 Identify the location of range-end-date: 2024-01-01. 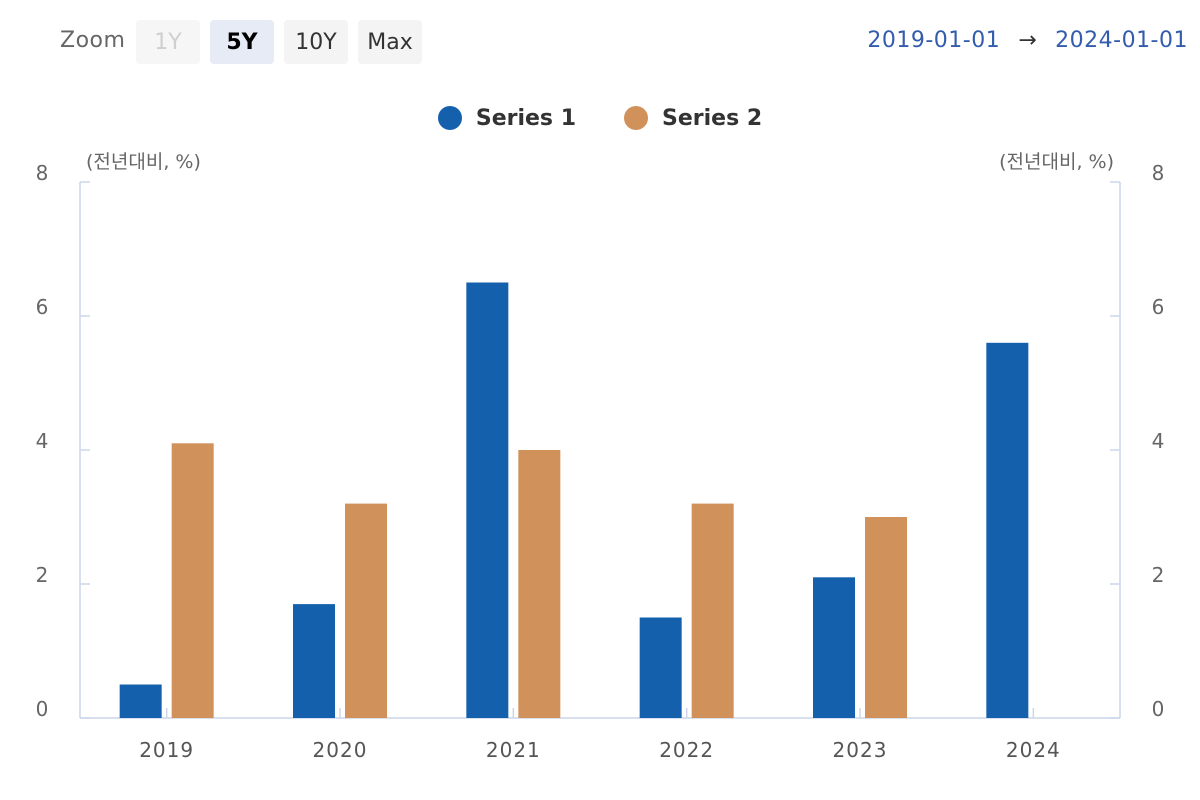
(1121, 40).